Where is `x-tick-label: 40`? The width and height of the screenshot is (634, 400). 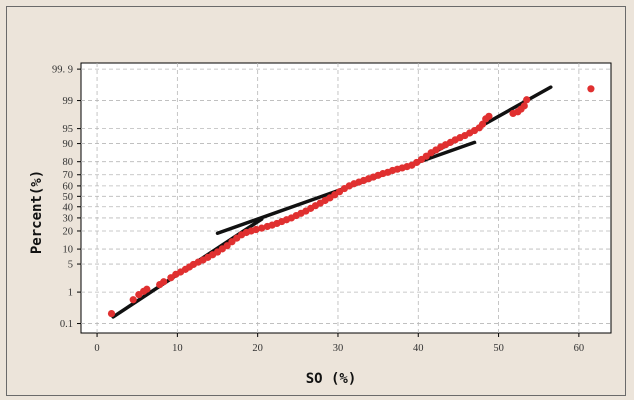
x-tick-label: 40 is located at coordinates (418, 348).